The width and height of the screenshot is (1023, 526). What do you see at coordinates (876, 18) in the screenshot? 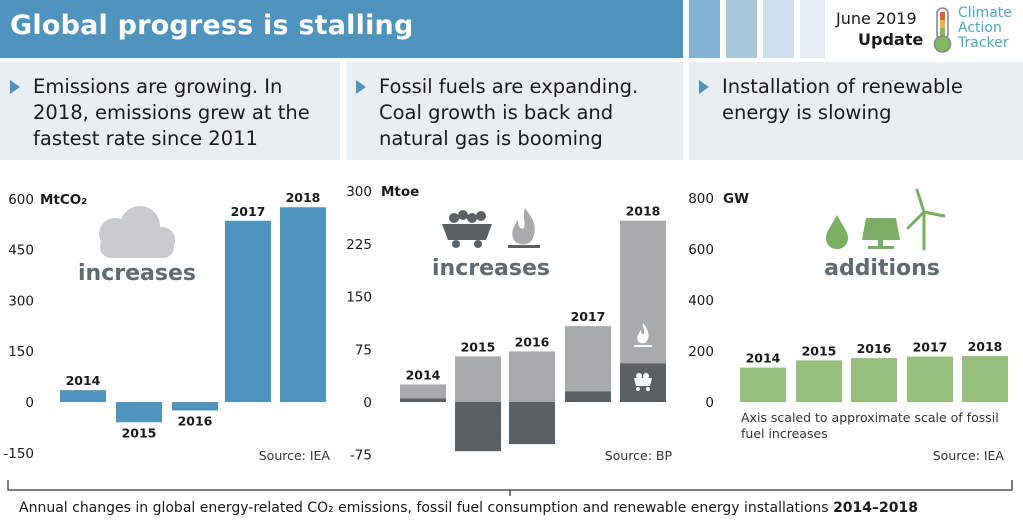
I see `update-date: June 2019` at bounding box center [876, 18].